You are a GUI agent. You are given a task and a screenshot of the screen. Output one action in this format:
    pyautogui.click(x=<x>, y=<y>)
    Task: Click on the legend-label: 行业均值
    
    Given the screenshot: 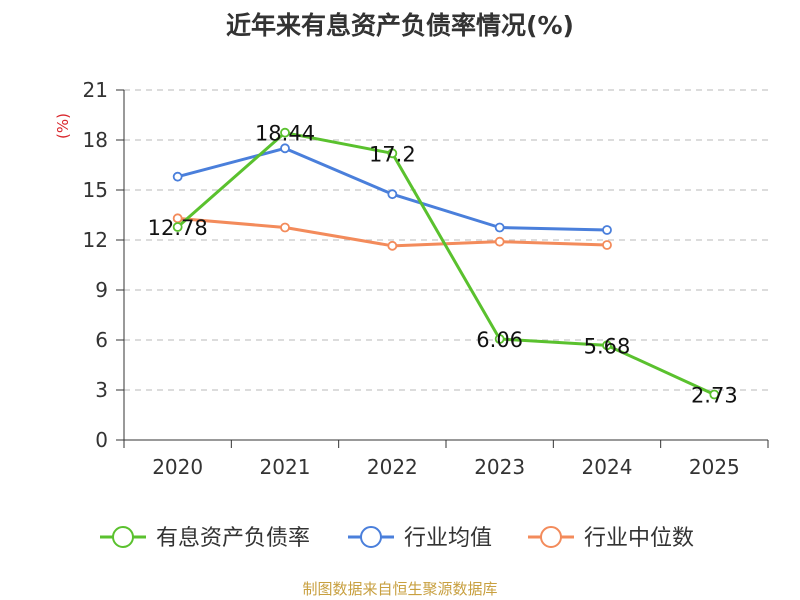 What is the action you would take?
    pyautogui.click(x=448, y=538)
    